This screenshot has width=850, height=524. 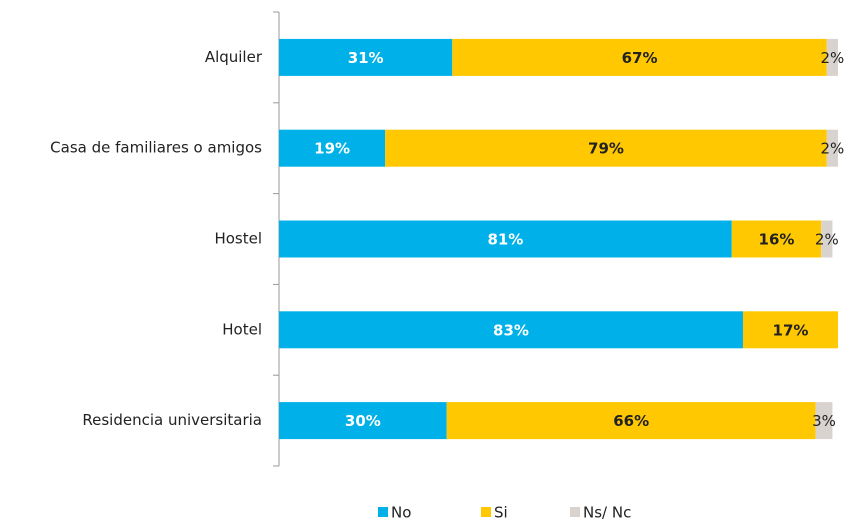 I want to click on value-label: 79%, so click(x=606, y=149).